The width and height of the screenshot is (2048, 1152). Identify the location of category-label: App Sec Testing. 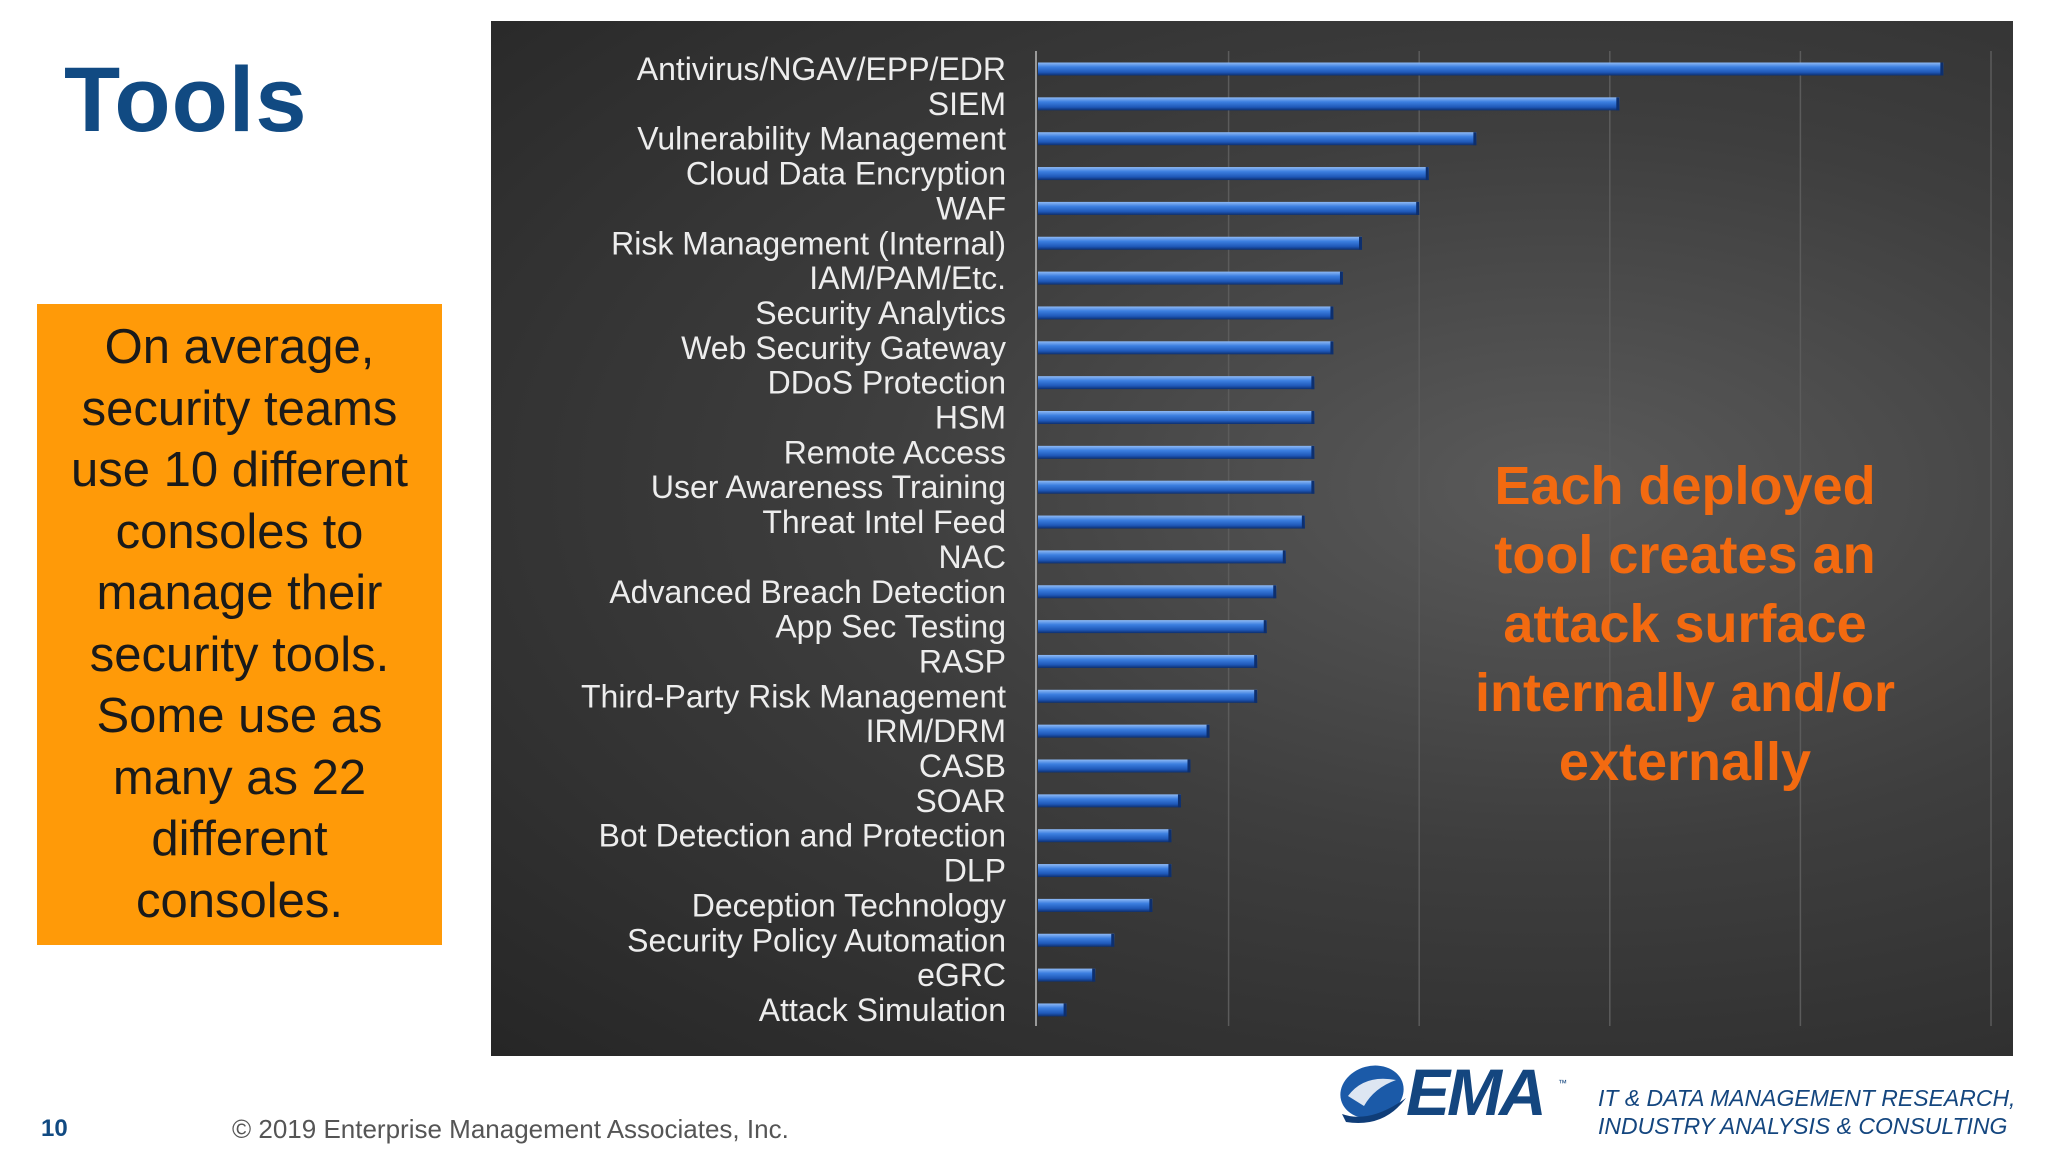
(890, 627).